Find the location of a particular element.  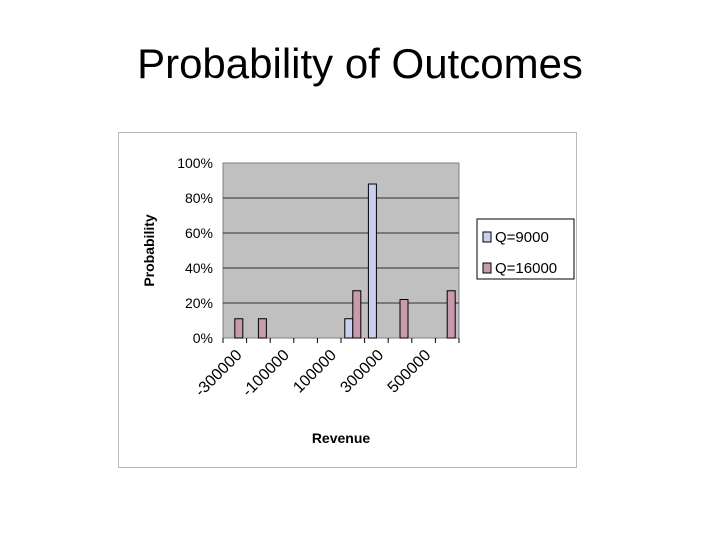

plot-area is located at coordinates (341, 250).